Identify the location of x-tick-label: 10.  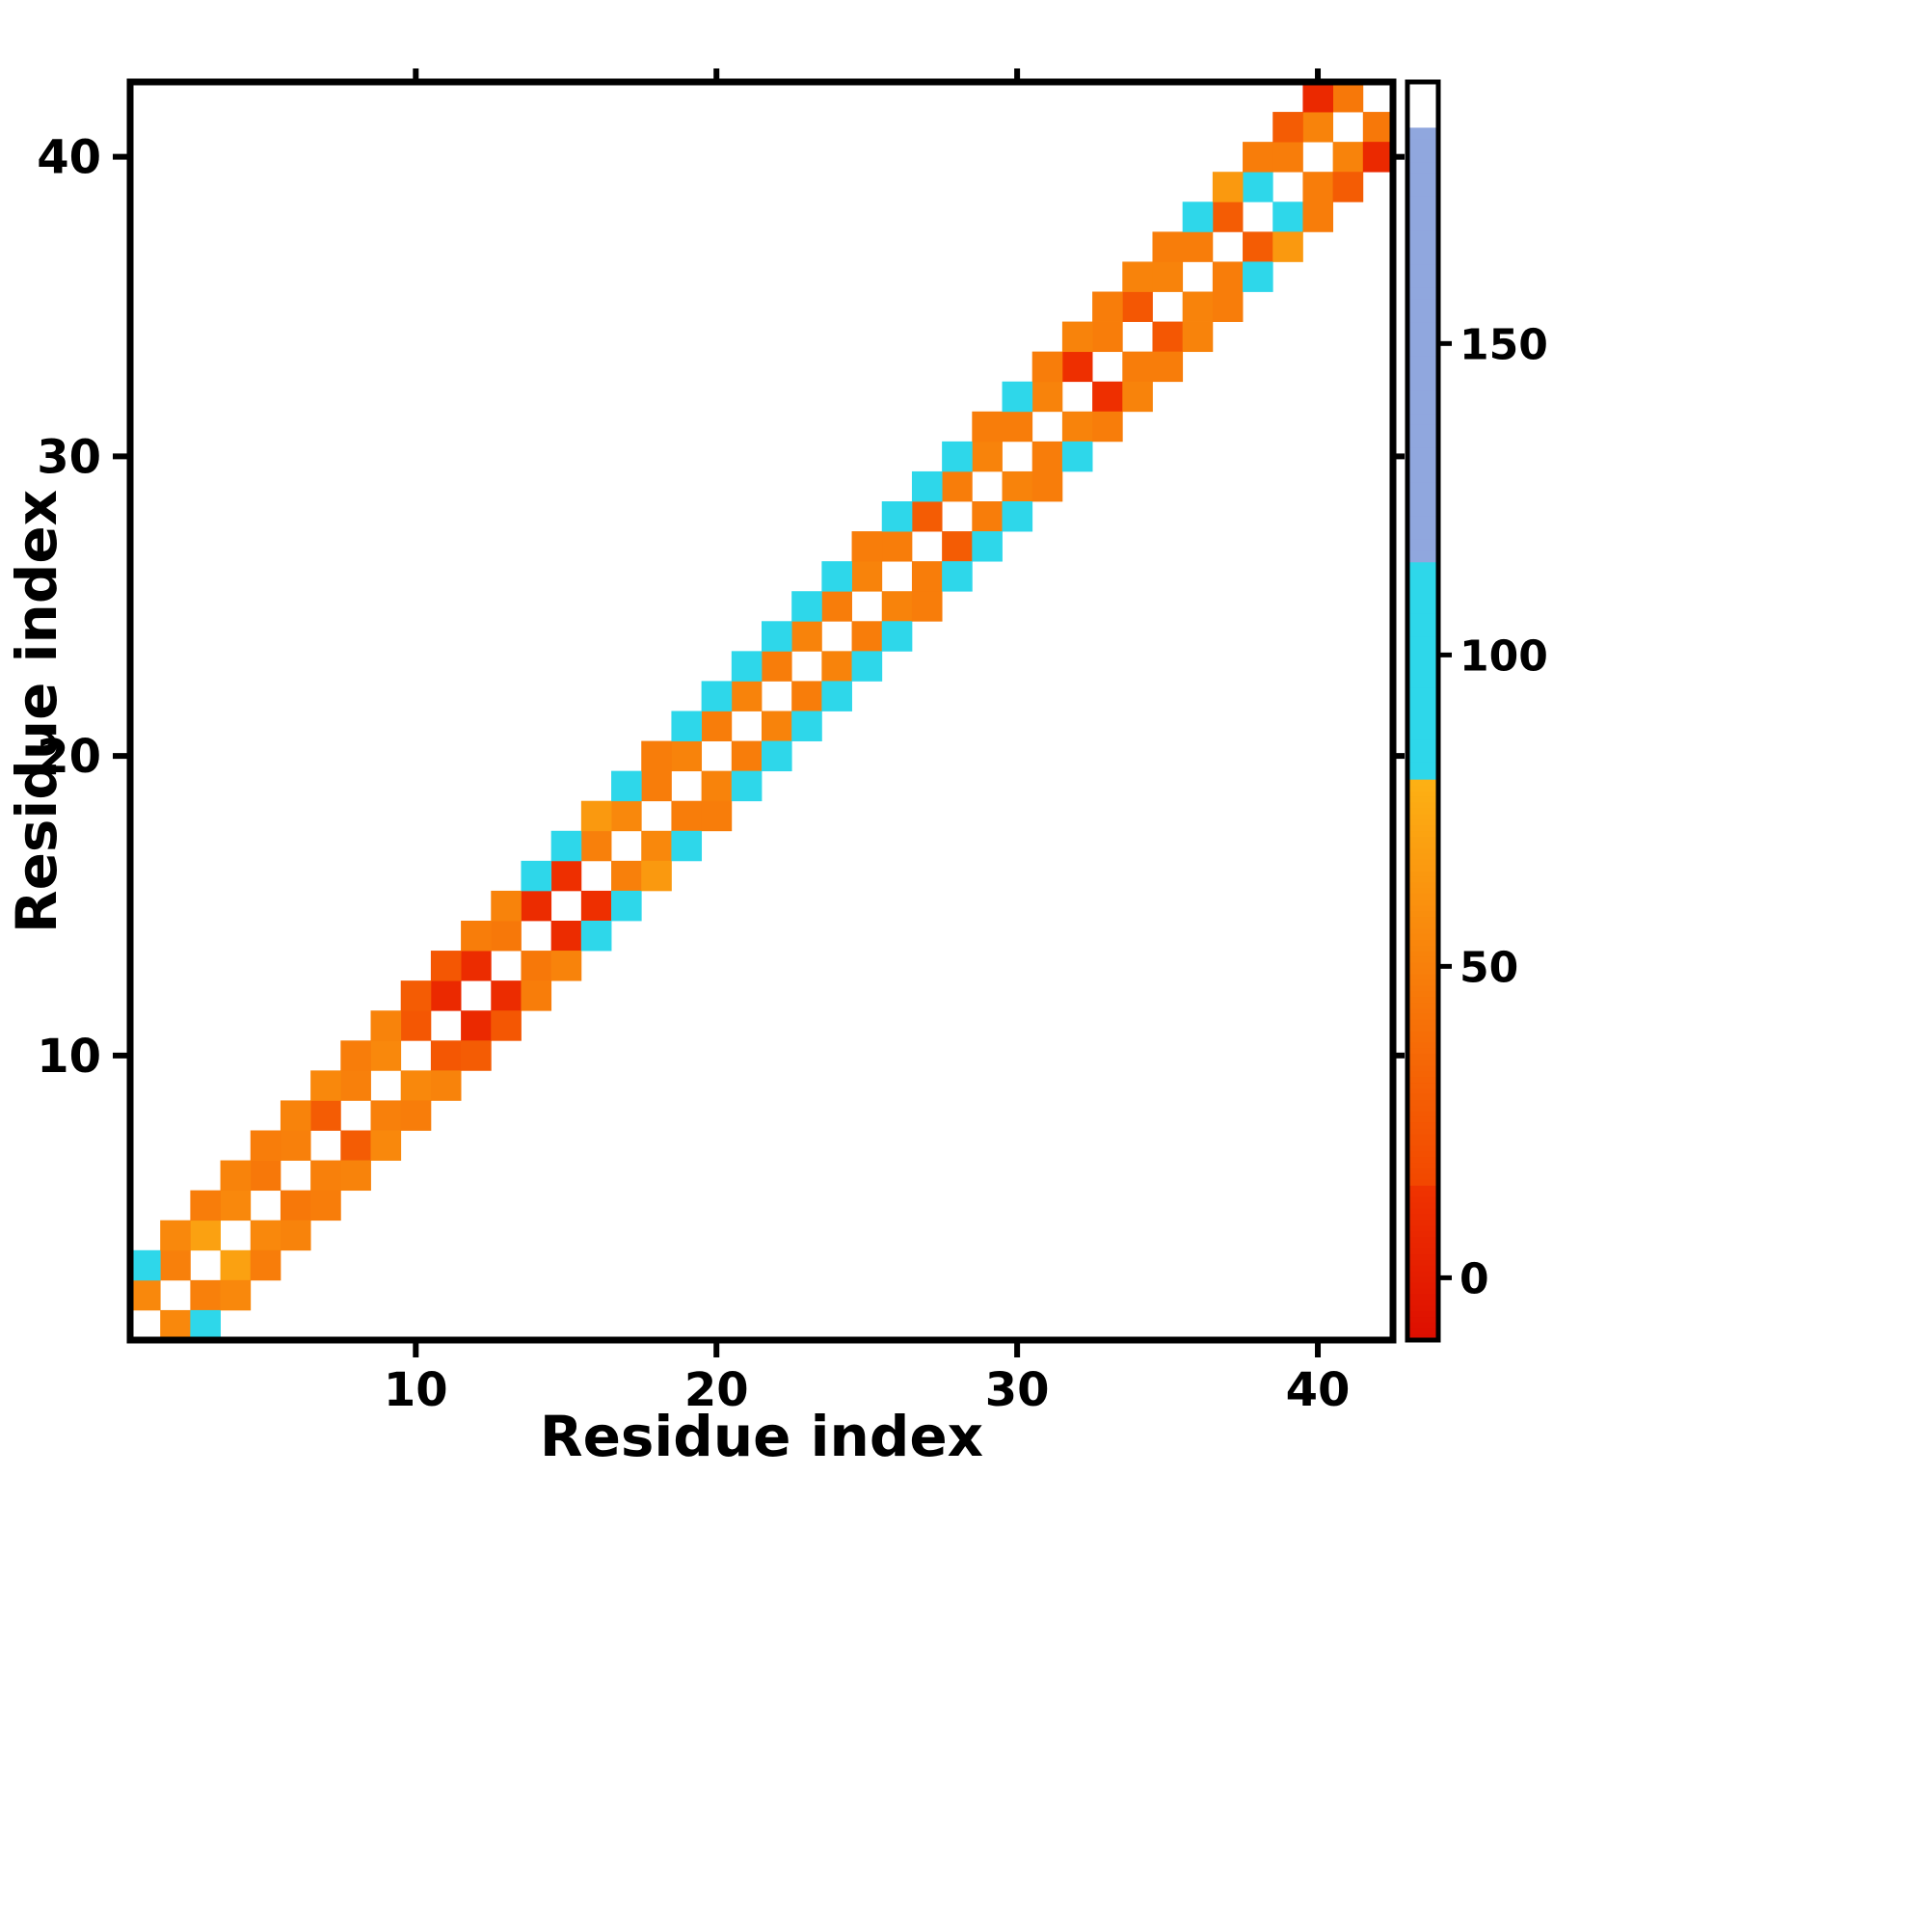
(416, 1390).